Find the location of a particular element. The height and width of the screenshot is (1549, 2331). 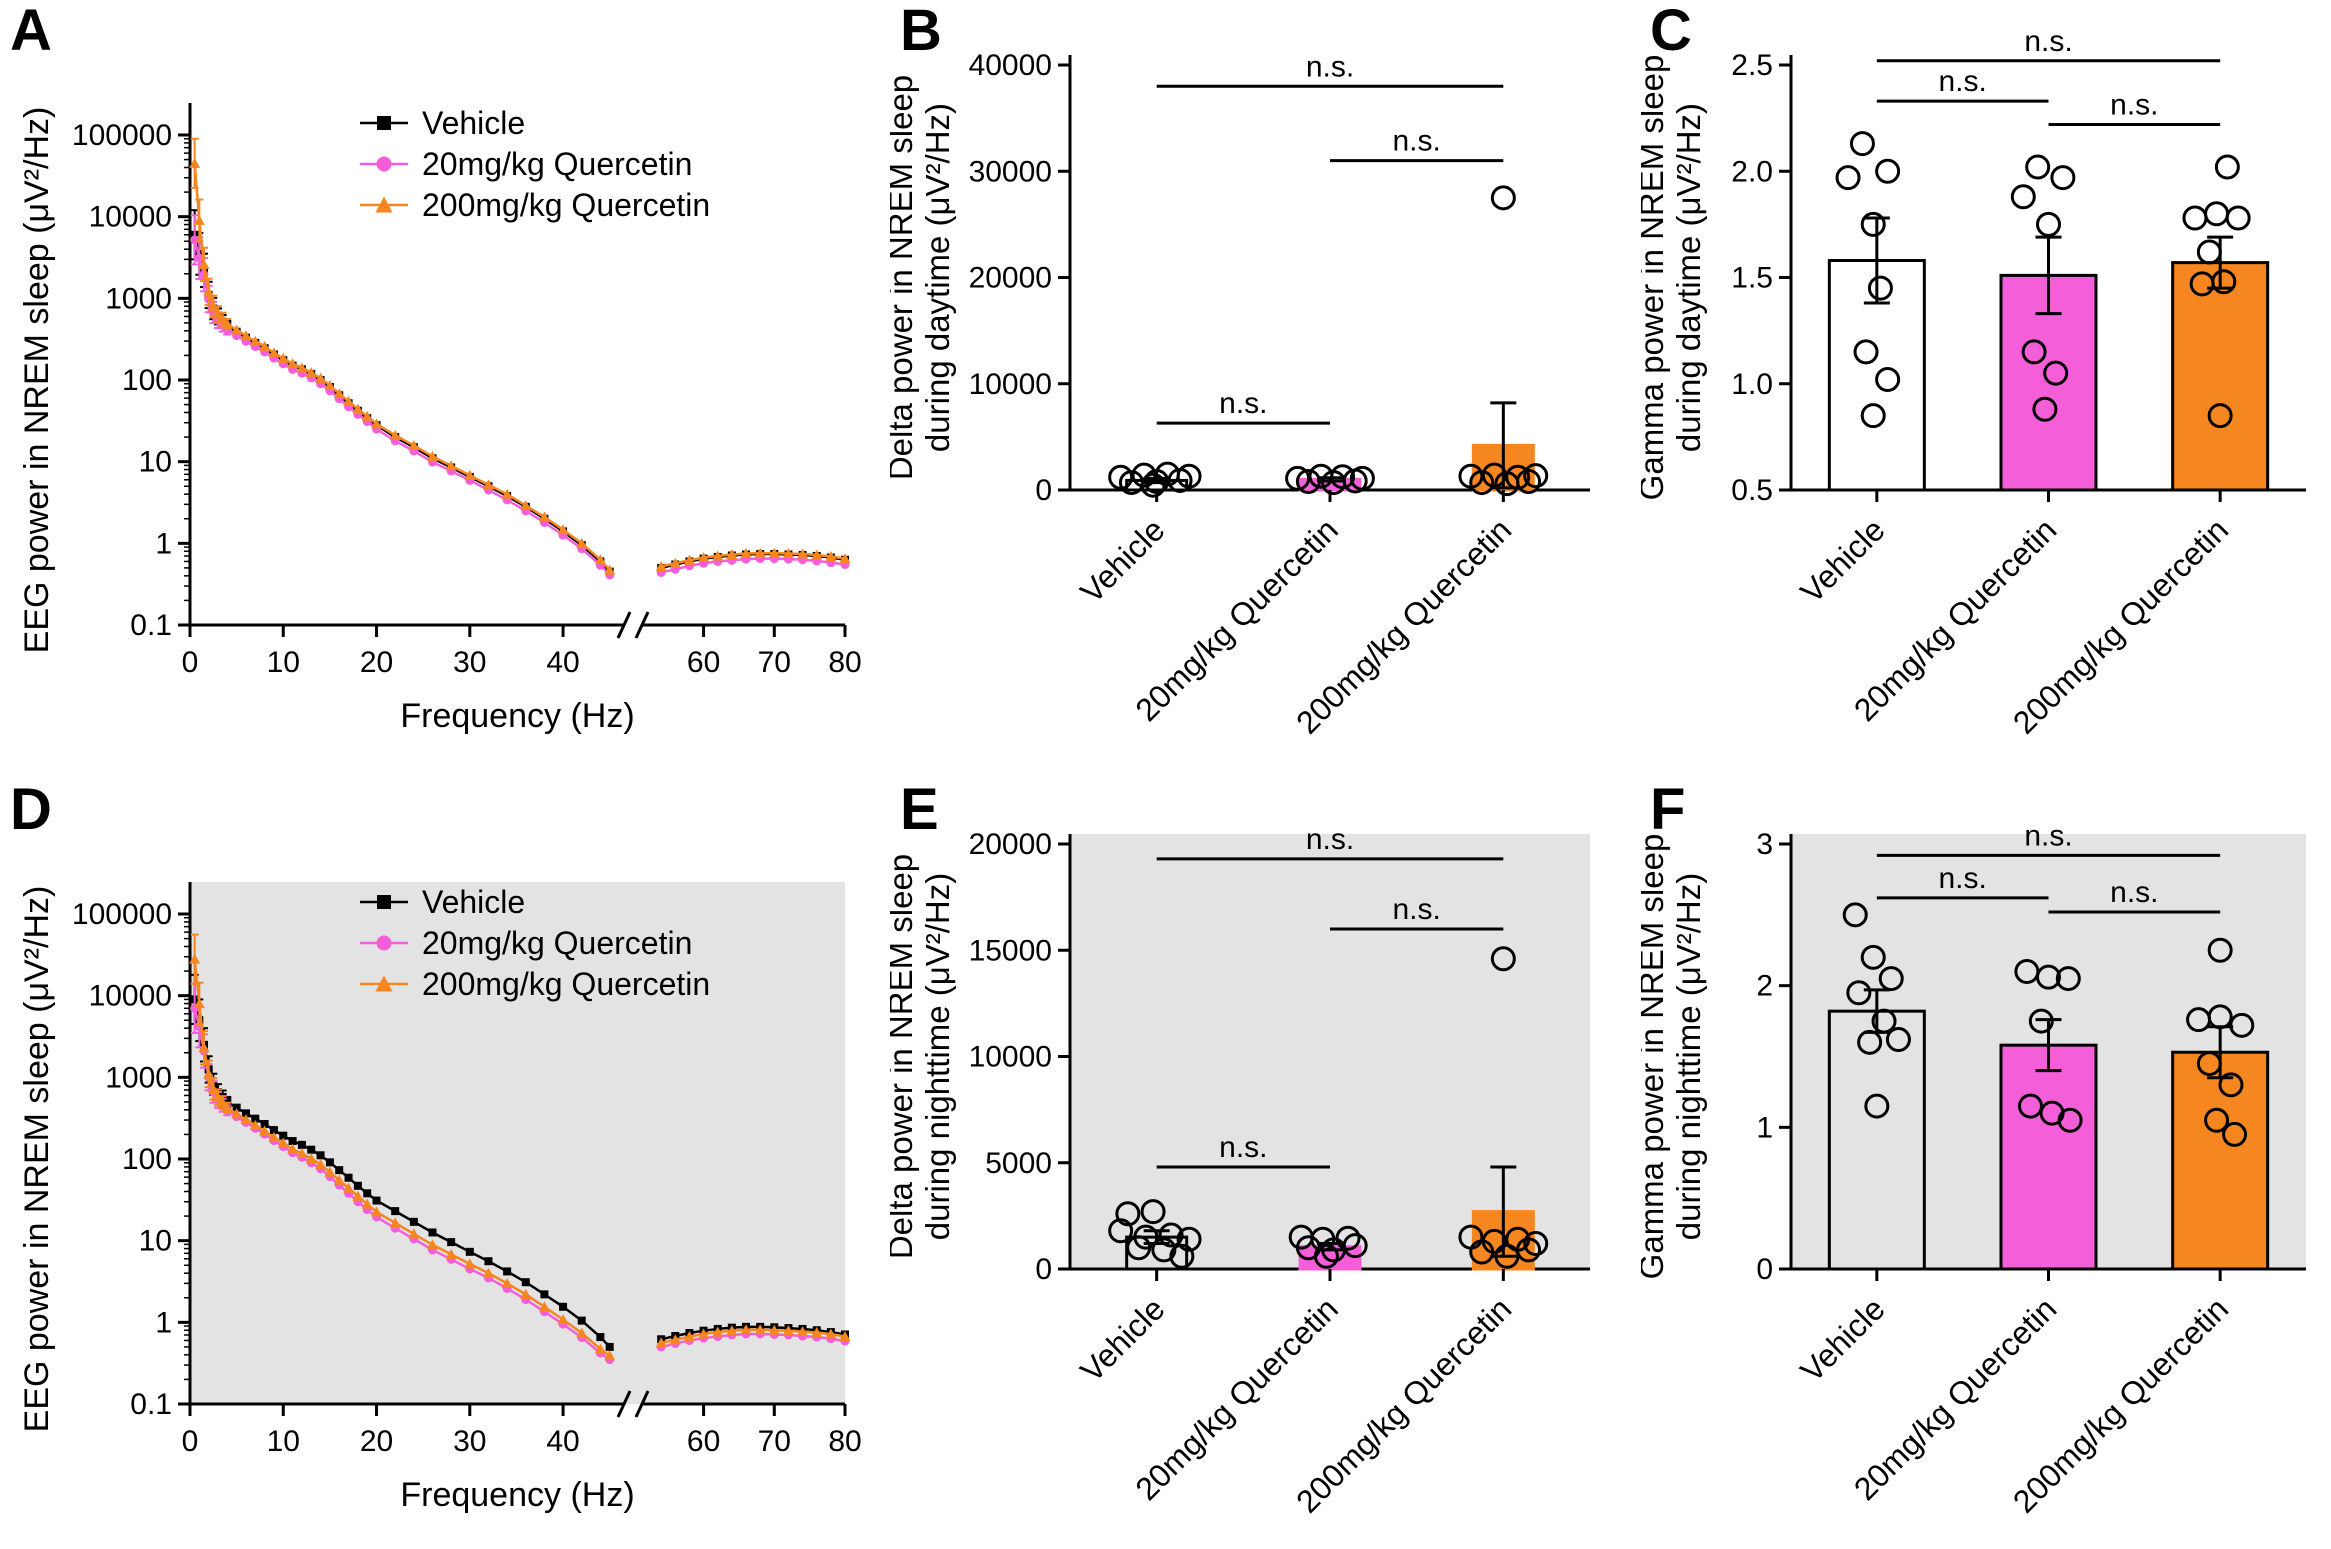

svg-text: 2 is located at coordinates (1764, 986).